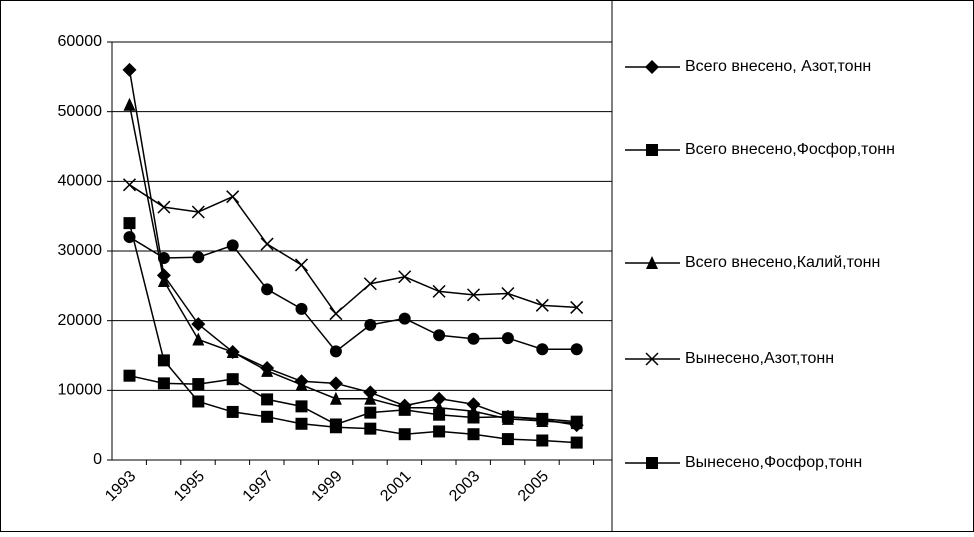 The image size is (974, 537). I want to click on legend-label: Всего внесено, Азот,тонн, so click(778, 66).